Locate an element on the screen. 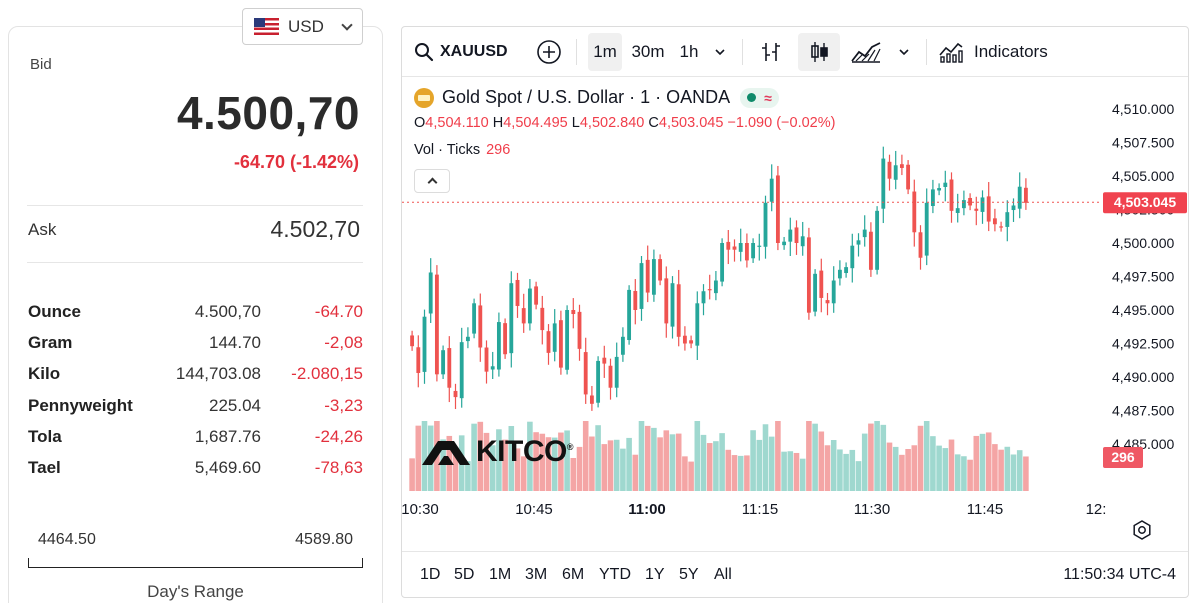 The height and width of the screenshot is (603, 1195). range-1d-button: 1D is located at coordinates (430, 574).